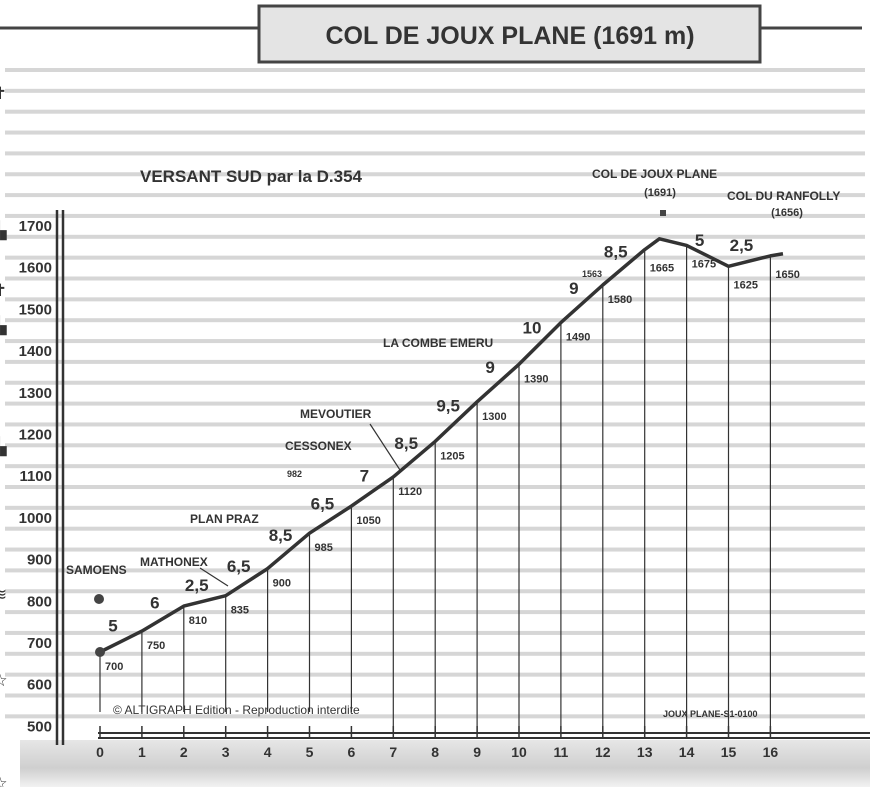  I want to click on altitude-label: 1580, so click(620, 300).